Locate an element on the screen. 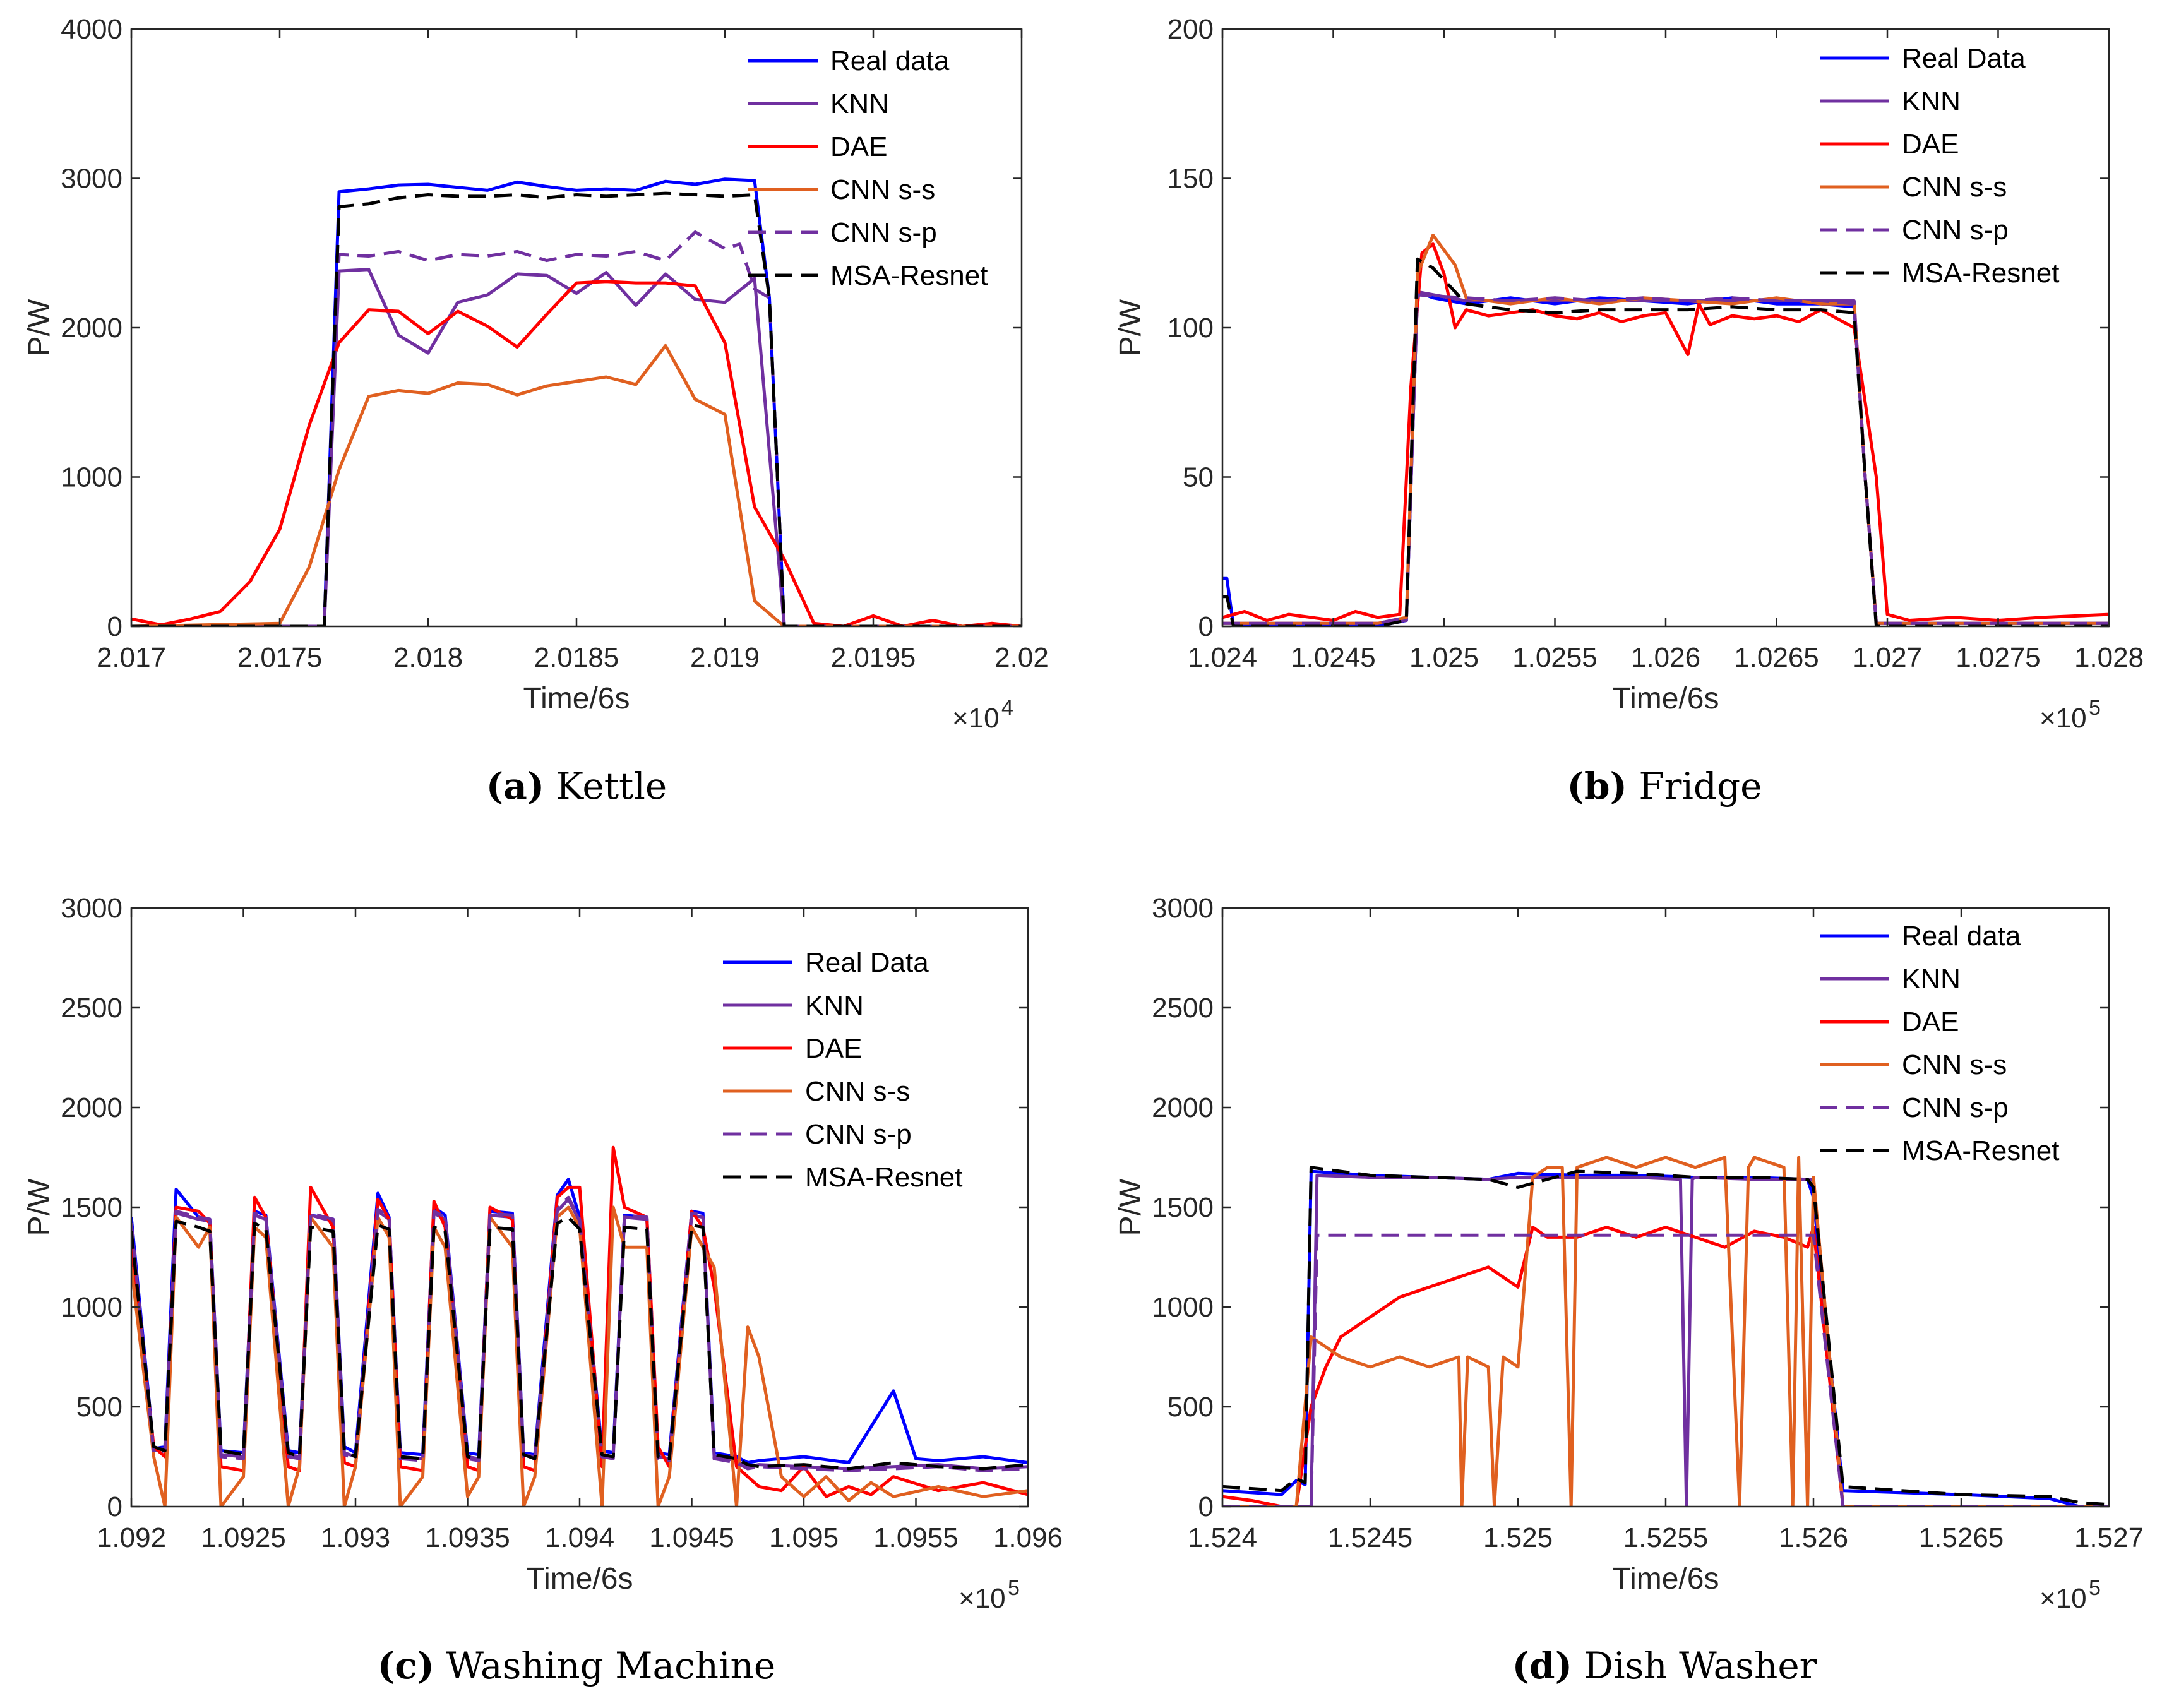 Image resolution: width=2162 pixels, height=1708 pixels. x-tick-label: 1.0265 is located at coordinates (1776, 658).